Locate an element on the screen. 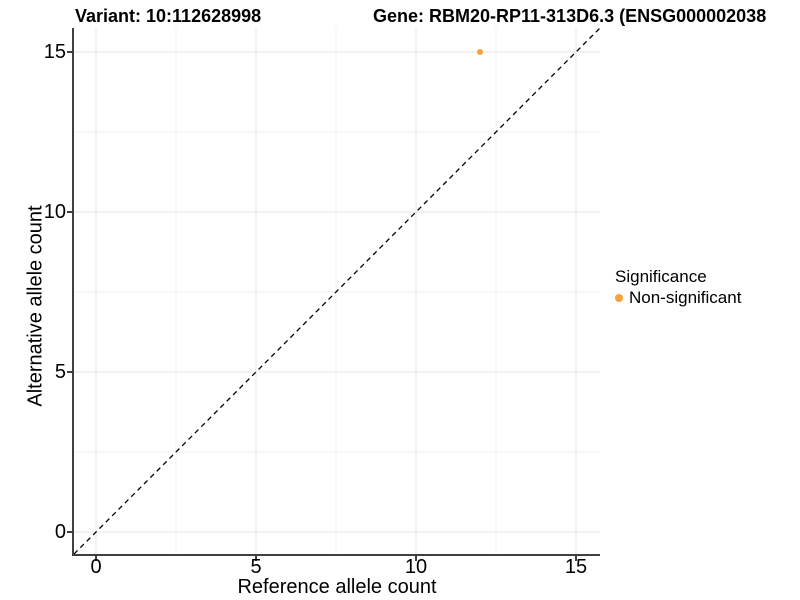 The image size is (800, 600). y-tick-label: 0 is located at coordinates (60, 532).